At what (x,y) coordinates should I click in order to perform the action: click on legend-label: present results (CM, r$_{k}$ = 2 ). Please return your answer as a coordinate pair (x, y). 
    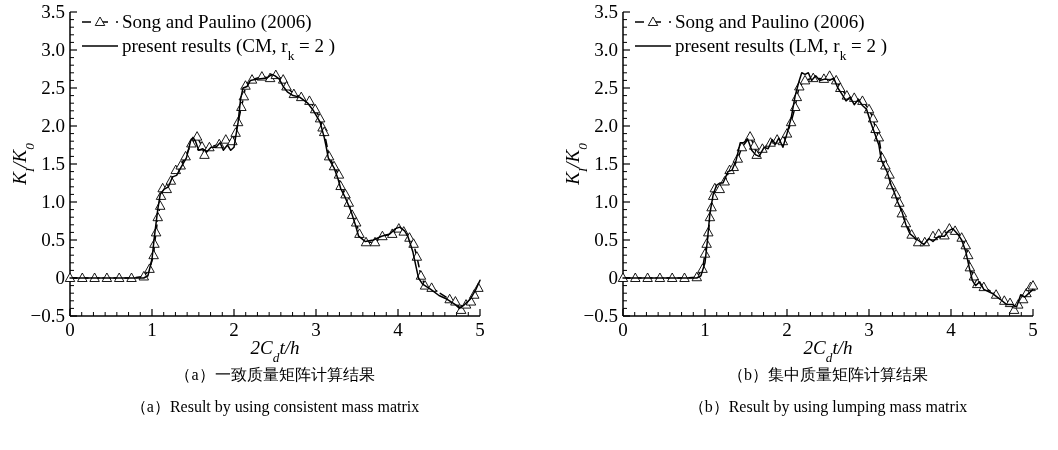
    Looking at the image, I should click on (229, 49).